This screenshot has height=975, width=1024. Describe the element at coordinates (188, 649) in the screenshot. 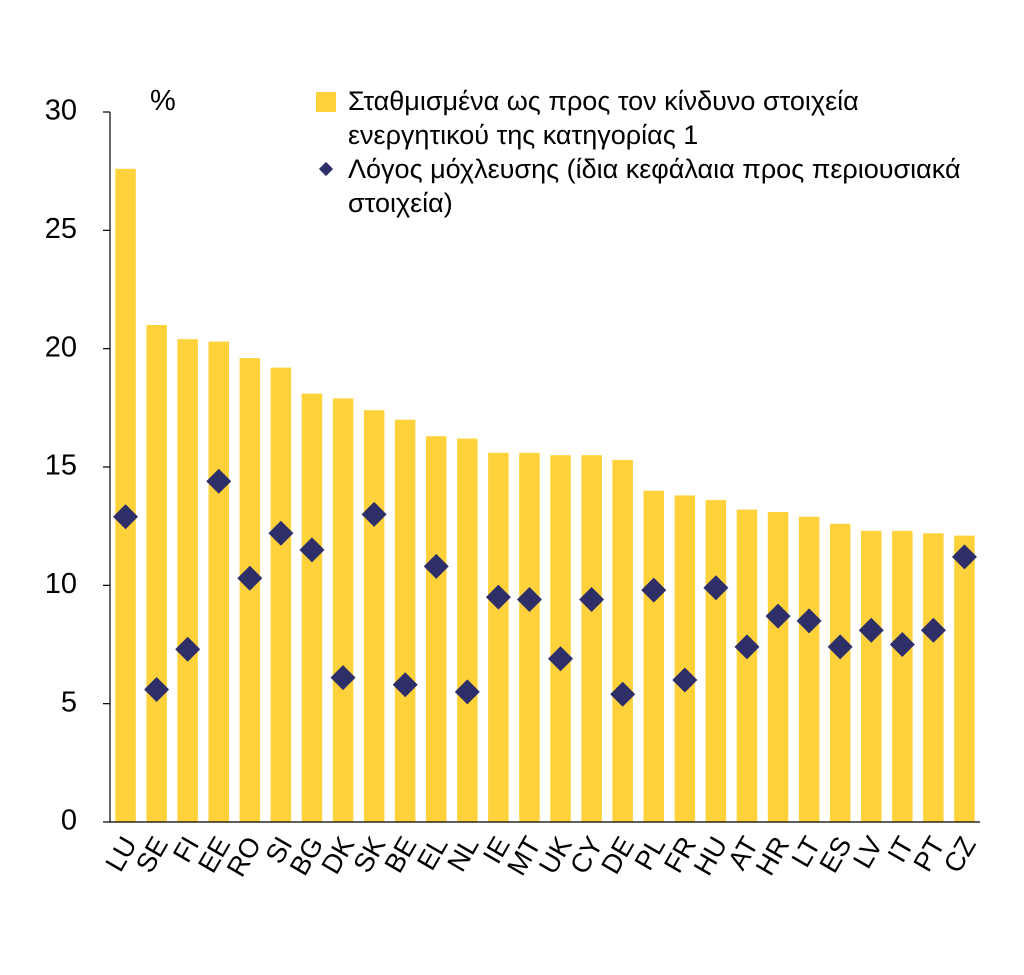

I see `marker-fi` at that location.